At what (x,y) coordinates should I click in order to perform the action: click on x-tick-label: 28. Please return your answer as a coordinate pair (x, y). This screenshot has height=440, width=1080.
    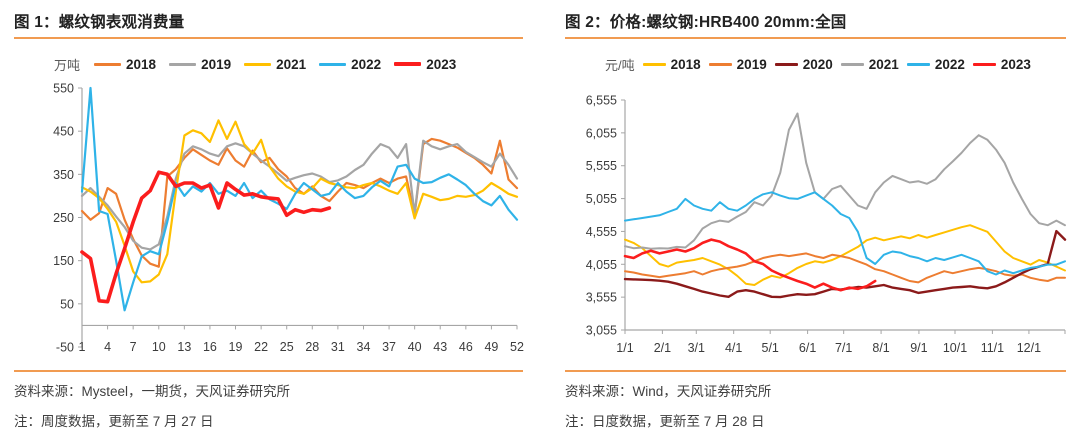
    Looking at the image, I should click on (312, 347).